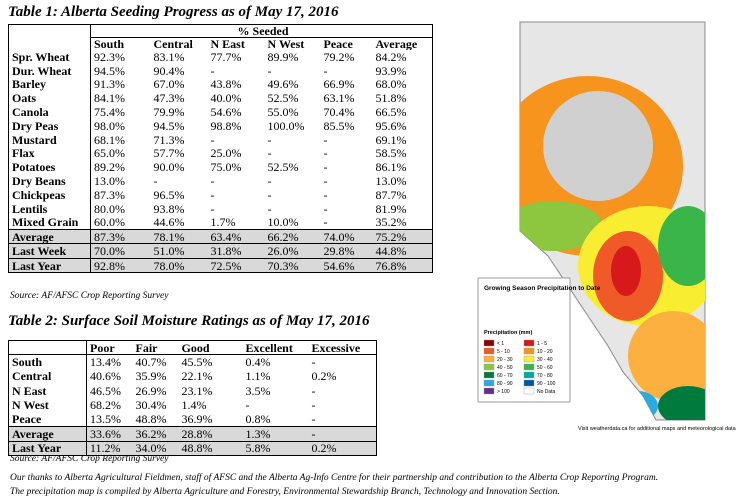  What do you see at coordinates (220, 98) in the screenshot?
I see `row: Oats 84.1% 47.3% 40.0% 52.5% 63.1% 51.8%` at bounding box center [220, 98].